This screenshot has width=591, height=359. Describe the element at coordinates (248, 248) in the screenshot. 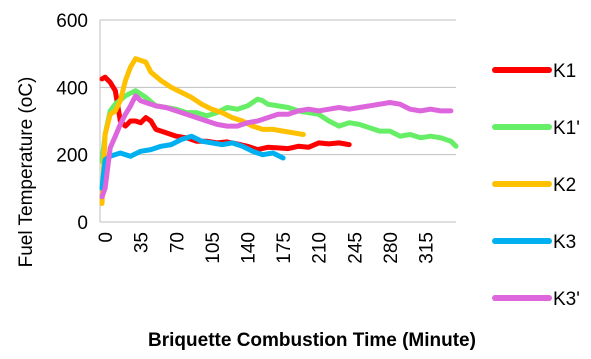

I see `x-tick-label: 140` at that location.